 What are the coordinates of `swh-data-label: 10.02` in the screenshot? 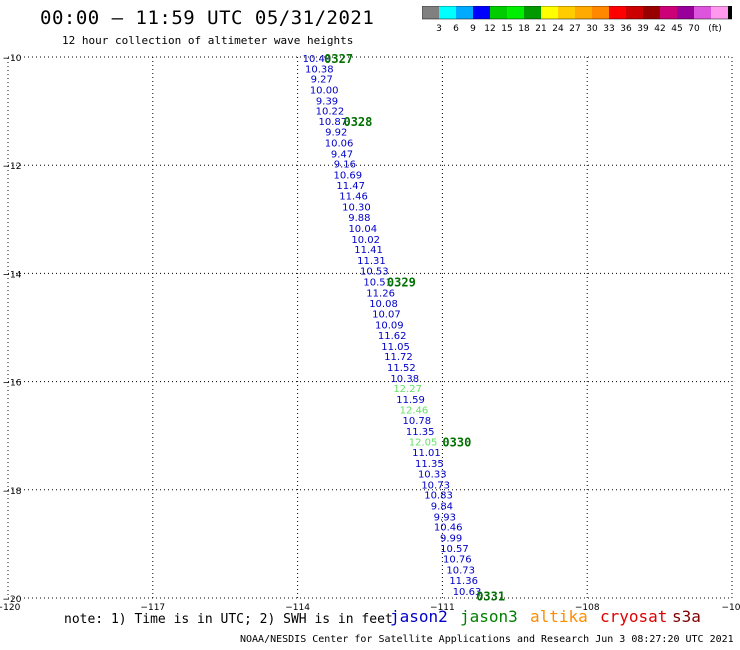 It's located at (365, 240).